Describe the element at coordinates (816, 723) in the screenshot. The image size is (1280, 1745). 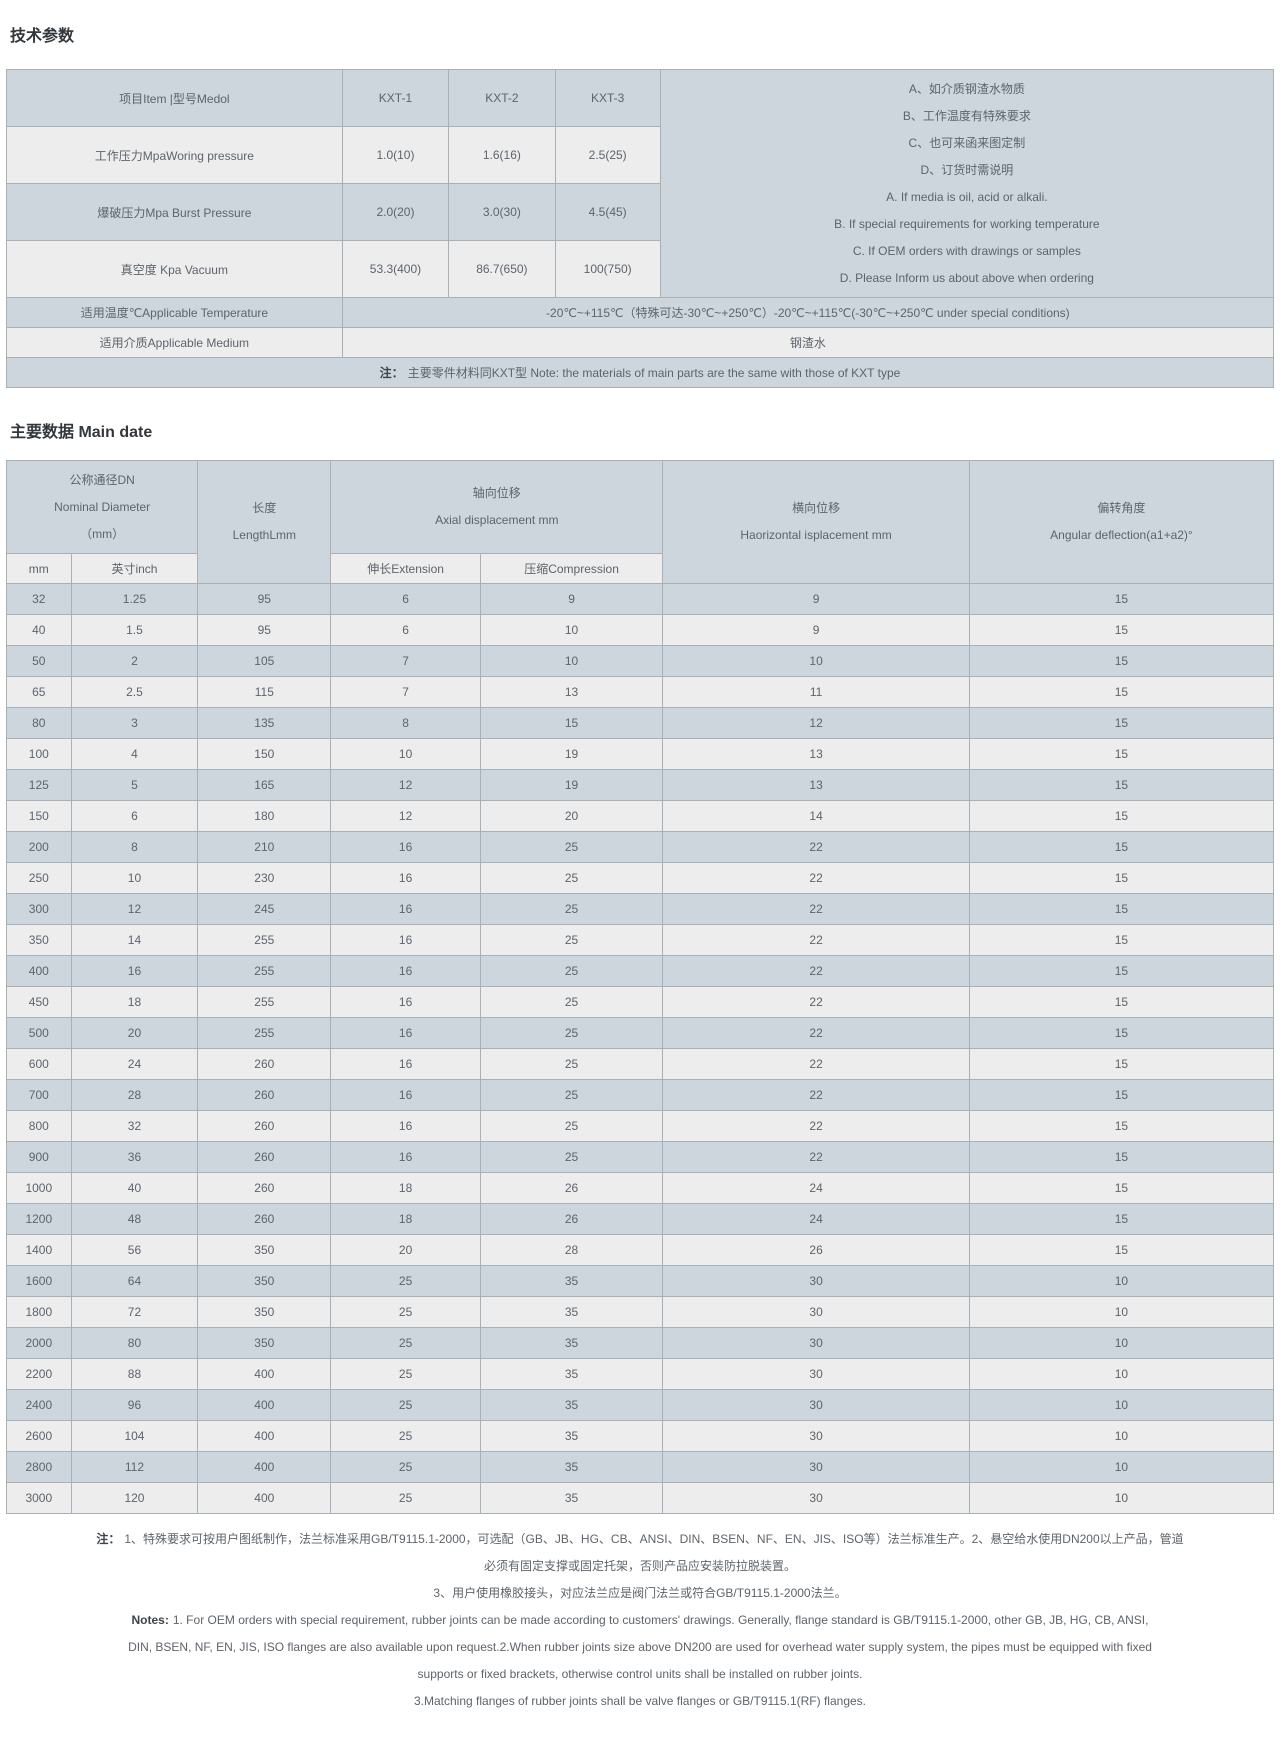
I see `data-cell: 12` at that location.